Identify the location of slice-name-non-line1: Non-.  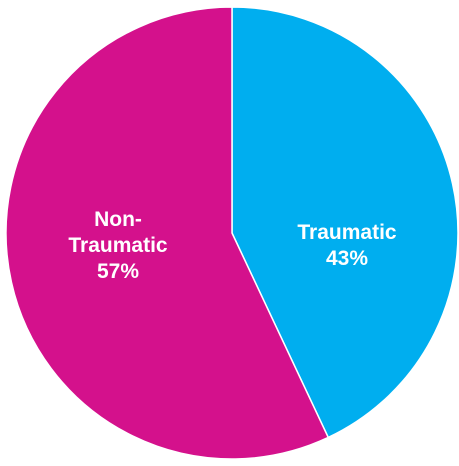
(118, 219).